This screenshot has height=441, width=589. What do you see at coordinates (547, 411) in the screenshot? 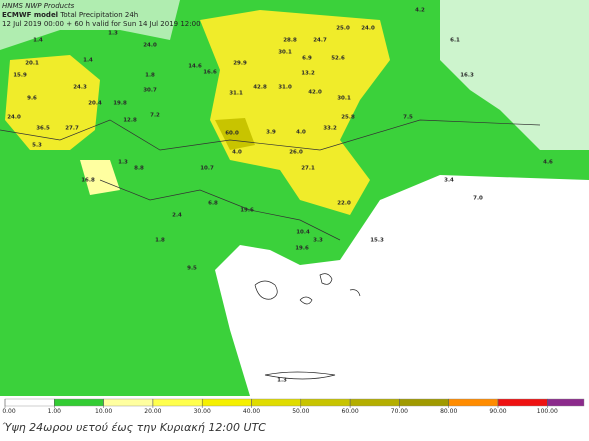
I see `tick-label: 100.00` at bounding box center [547, 411].